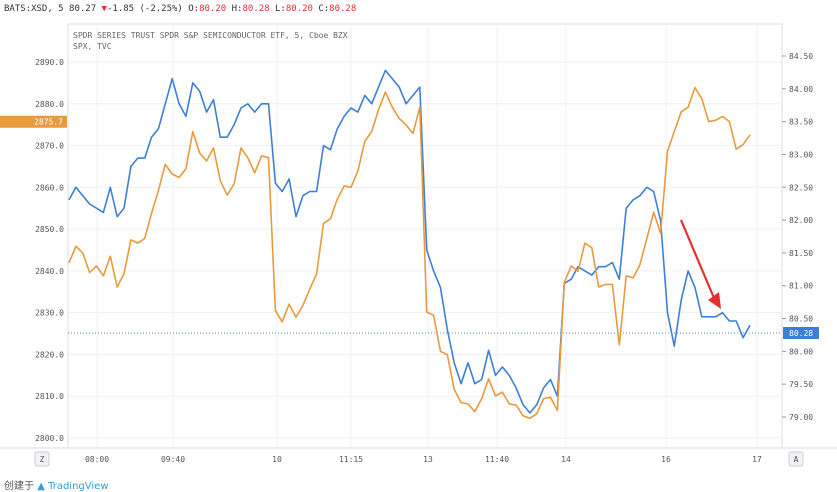  I want to click on high-value: 80.28, so click(256, 9).